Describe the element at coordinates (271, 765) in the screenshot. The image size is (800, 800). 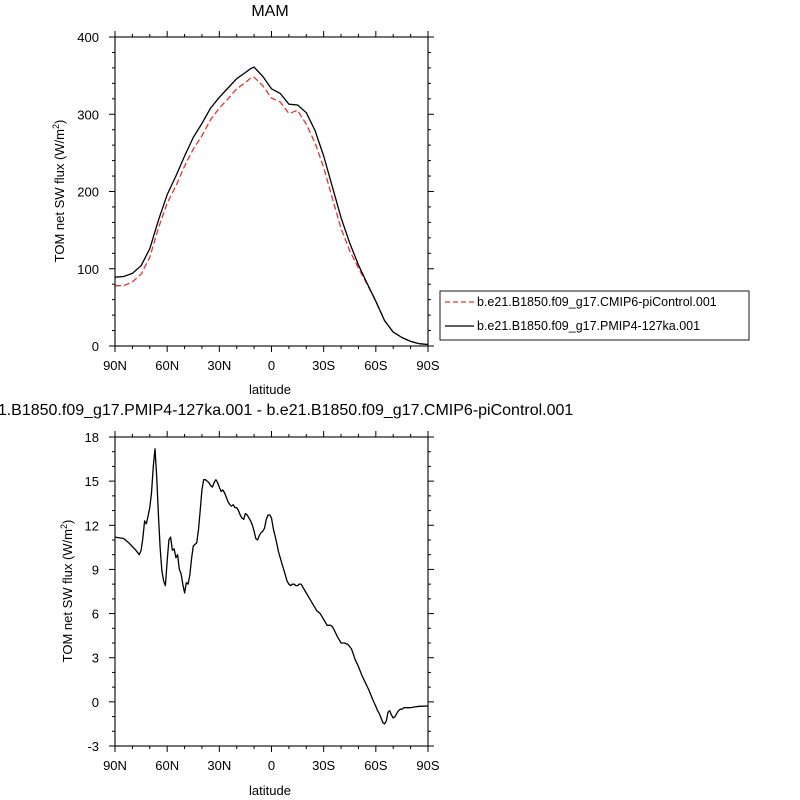
I see `bottom-chart-xtick-label: 0` at that location.